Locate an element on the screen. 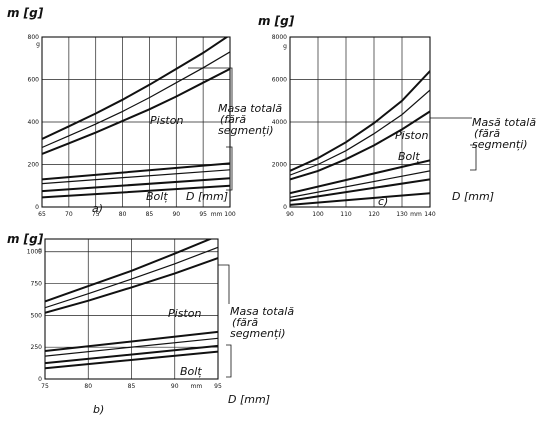  y-tick-label: 8000 is located at coordinates (279, 37).